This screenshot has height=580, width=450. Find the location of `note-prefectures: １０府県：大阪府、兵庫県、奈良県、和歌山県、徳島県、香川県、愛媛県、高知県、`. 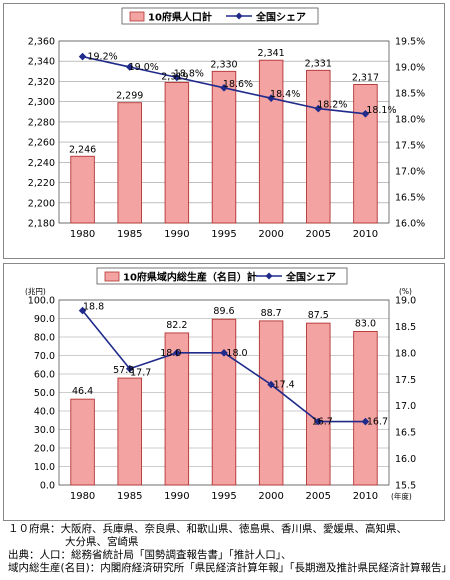

note-prefectures: １０府県：大阪府、兵庫県、奈良県、和歌山県、徳島県、香川県、愛媛県、高知県、 is located at coordinates (207, 529).